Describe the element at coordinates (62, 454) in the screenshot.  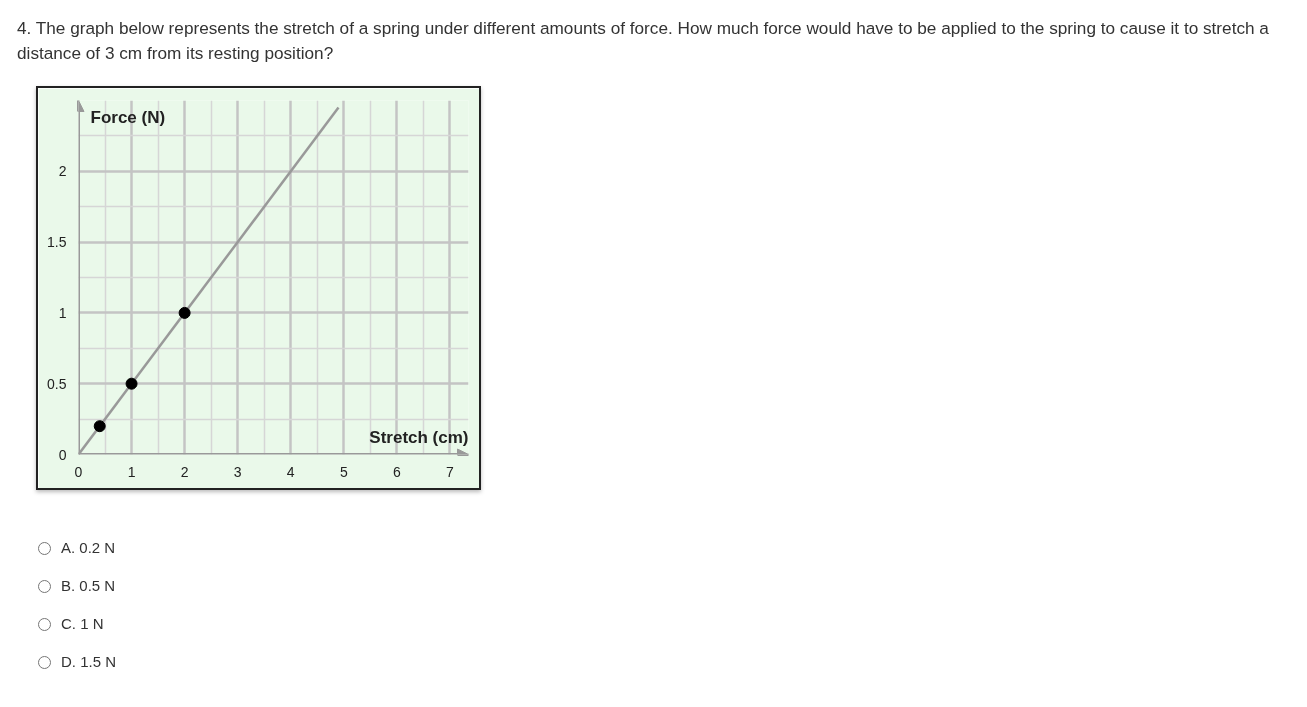
I see `y-tick-label: 0` at that location.